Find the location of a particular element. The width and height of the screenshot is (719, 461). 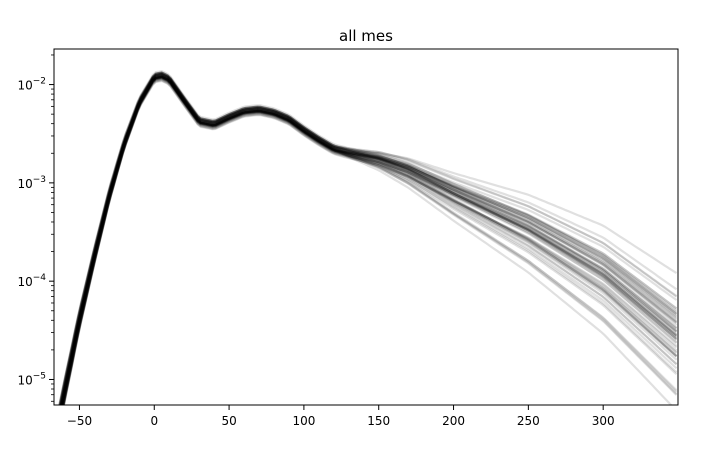

y-tick-label: 10⁻² is located at coordinates (31, 85).